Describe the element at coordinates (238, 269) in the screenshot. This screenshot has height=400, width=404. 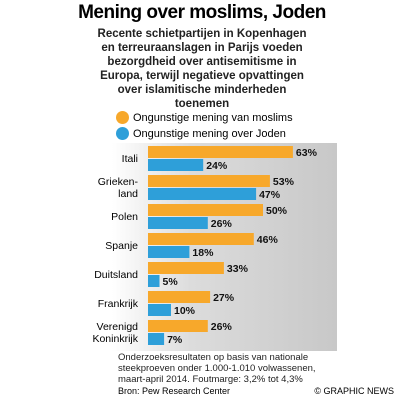
I see `value-label: 33%` at that location.